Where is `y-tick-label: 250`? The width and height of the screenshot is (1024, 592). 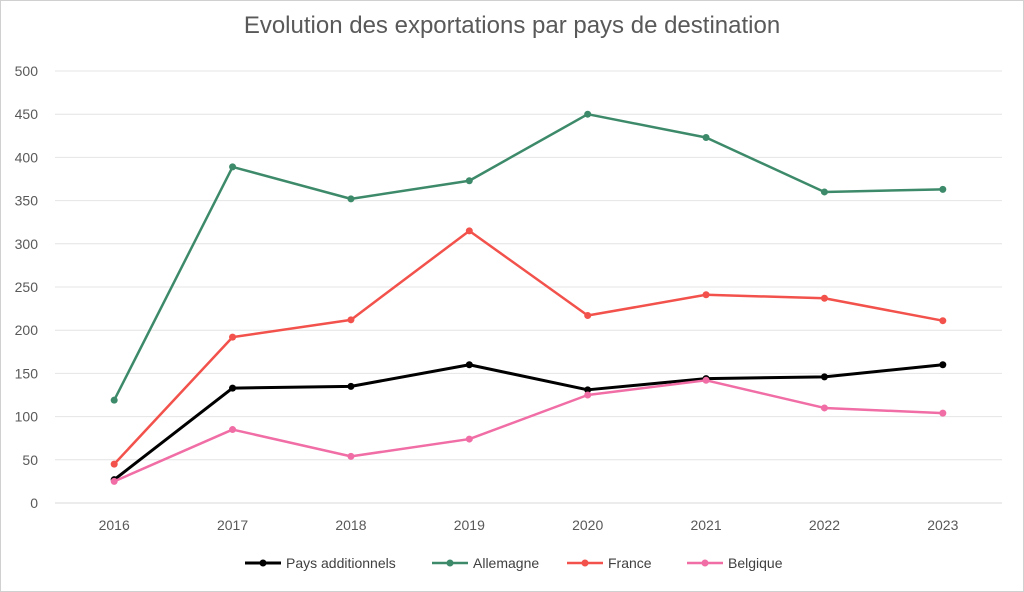
y-tick-label: 250 is located at coordinates (27, 287).